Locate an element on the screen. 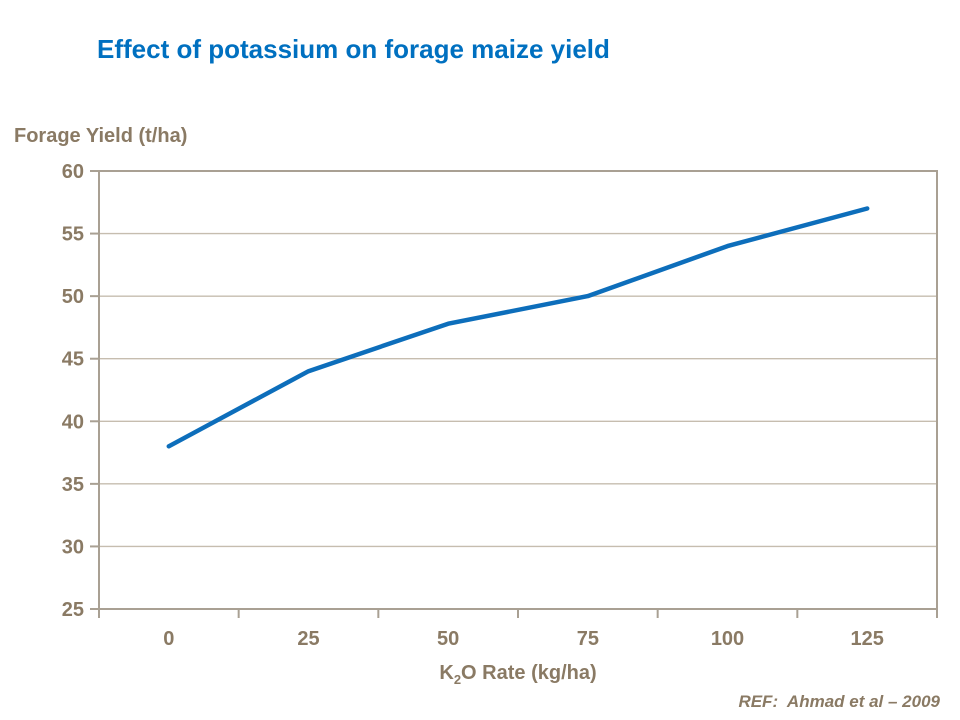 Image resolution: width=960 pixels, height=720 pixels. reference-text: REF: Ahmad et al – 2009 is located at coordinates (839, 701).